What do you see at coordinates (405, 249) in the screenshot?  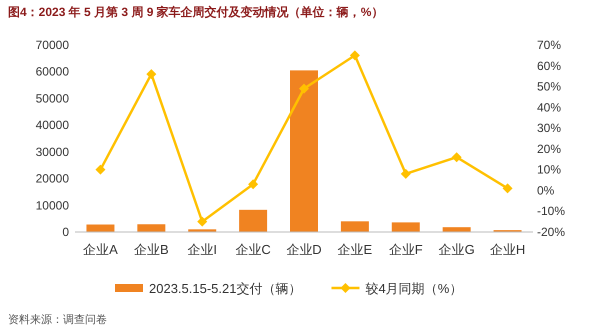 I see `x-tick-label: 企业F` at bounding box center [405, 249].